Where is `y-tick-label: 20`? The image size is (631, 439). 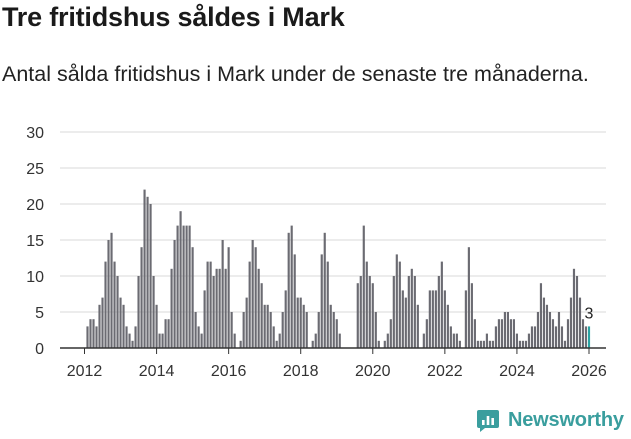 y-tick-label: 20 is located at coordinates (35, 205).